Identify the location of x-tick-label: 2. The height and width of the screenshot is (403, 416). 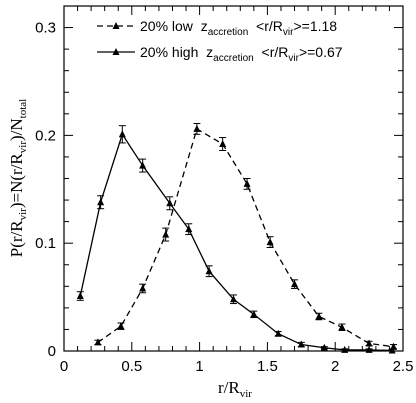
(335, 366).